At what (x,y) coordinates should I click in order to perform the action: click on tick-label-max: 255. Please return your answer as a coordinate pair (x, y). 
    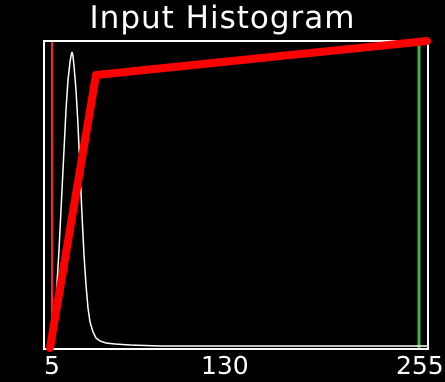
    Looking at the image, I should click on (420, 365).